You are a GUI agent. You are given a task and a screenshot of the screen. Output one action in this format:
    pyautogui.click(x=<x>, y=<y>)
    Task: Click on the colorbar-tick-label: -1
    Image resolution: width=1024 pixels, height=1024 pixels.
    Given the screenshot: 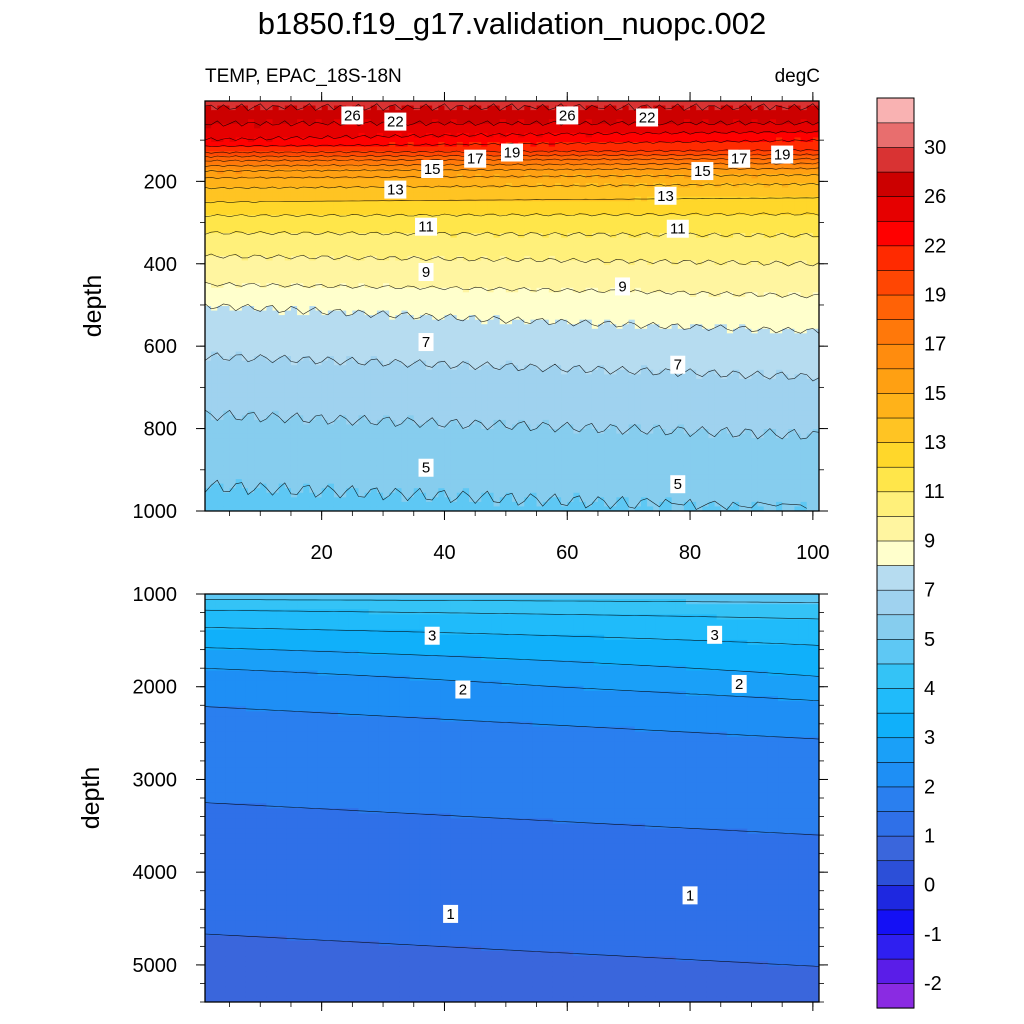 What is the action you would take?
    pyautogui.click(x=933, y=935)
    